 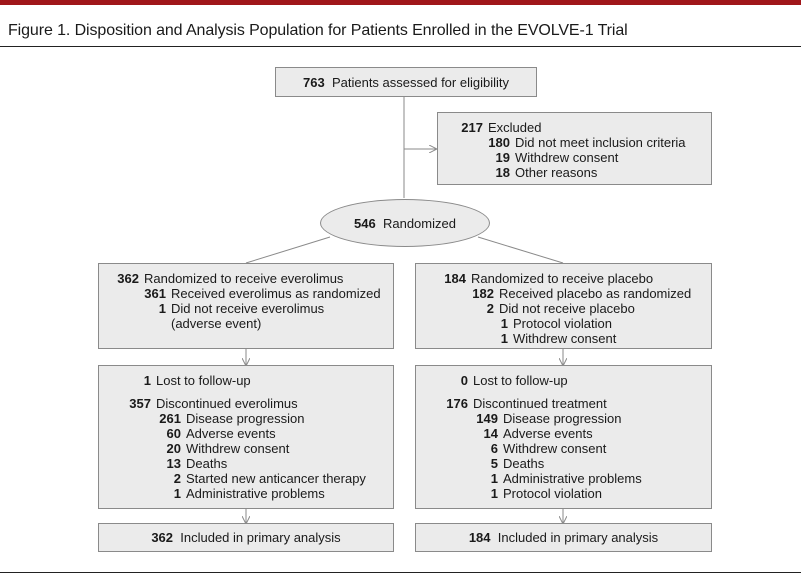 What do you see at coordinates (524, 463) in the screenshot?
I see `placebo-reason-label: Deaths` at bounding box center [524, 463].